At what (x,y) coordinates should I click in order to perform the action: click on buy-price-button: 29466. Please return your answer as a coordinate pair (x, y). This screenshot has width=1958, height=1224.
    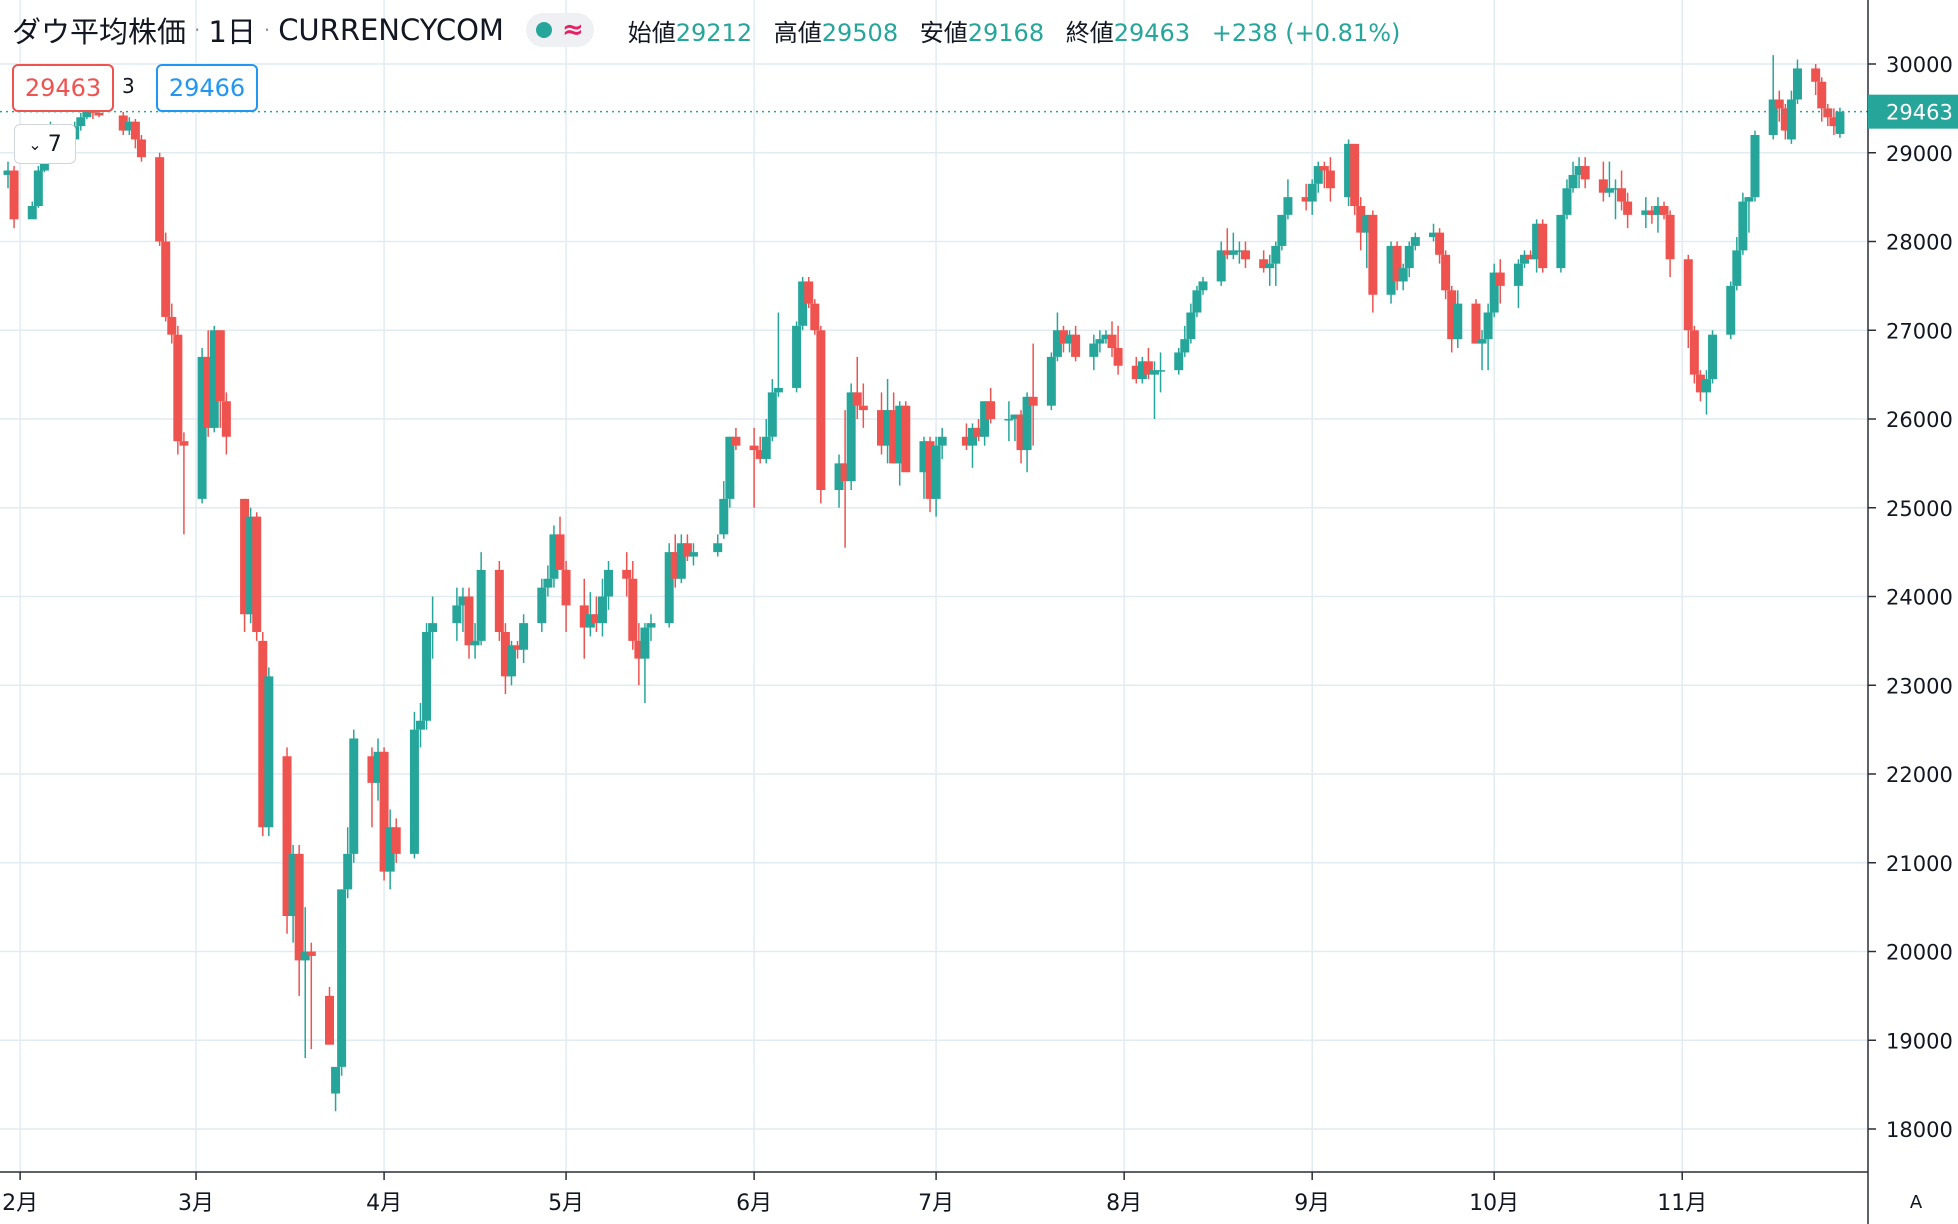
    Looking at the image, I should click on (207, 88).